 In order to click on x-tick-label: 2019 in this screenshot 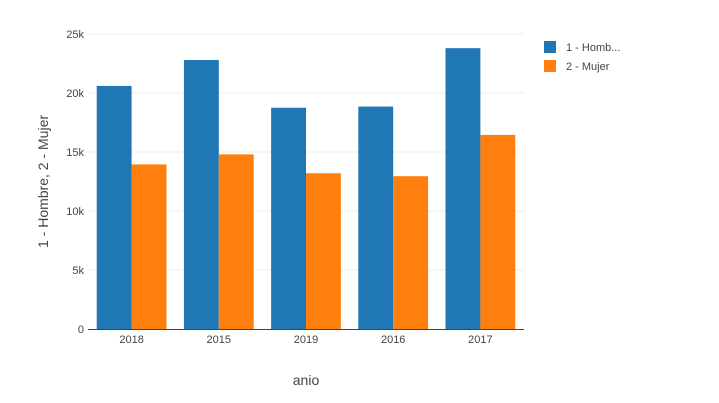, I will do `click(306, 340)`.